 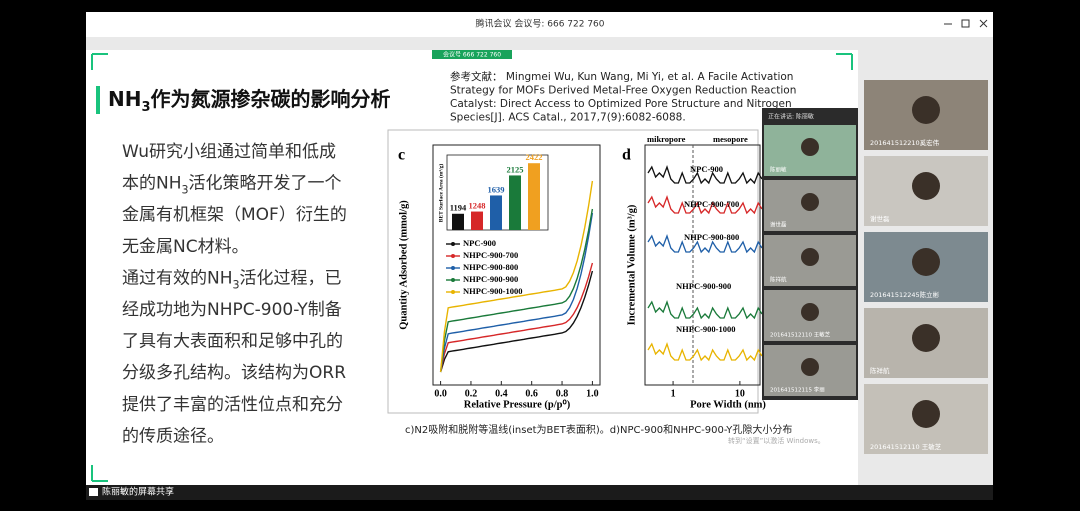 I want to click on body-line: 了具有大表面积和足够中孔的, so click(x=232, y=342).